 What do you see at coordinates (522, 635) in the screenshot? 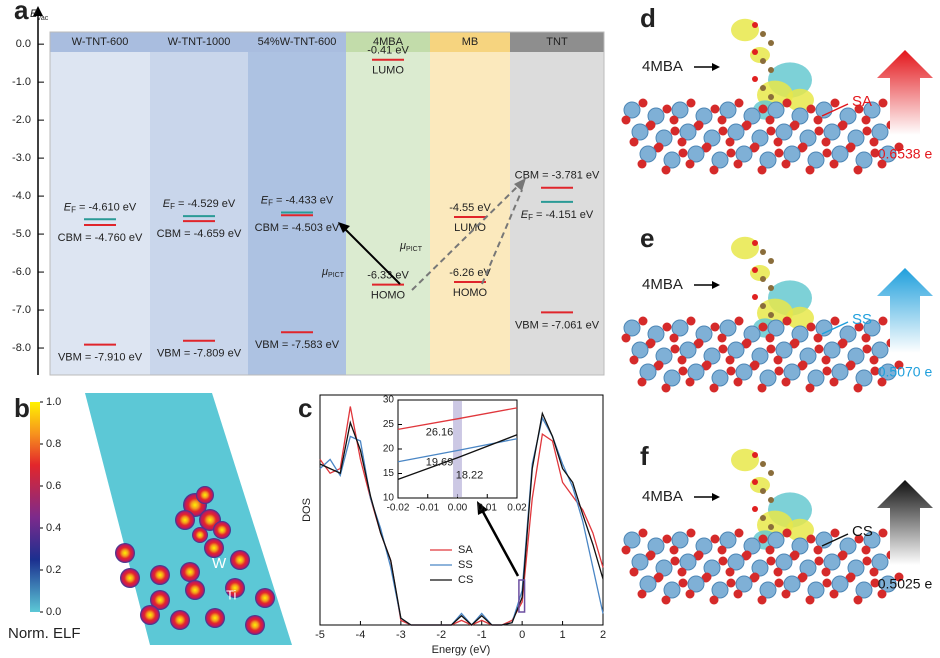
I see `x-tick-label: 0` at bounding box center [522, 635].